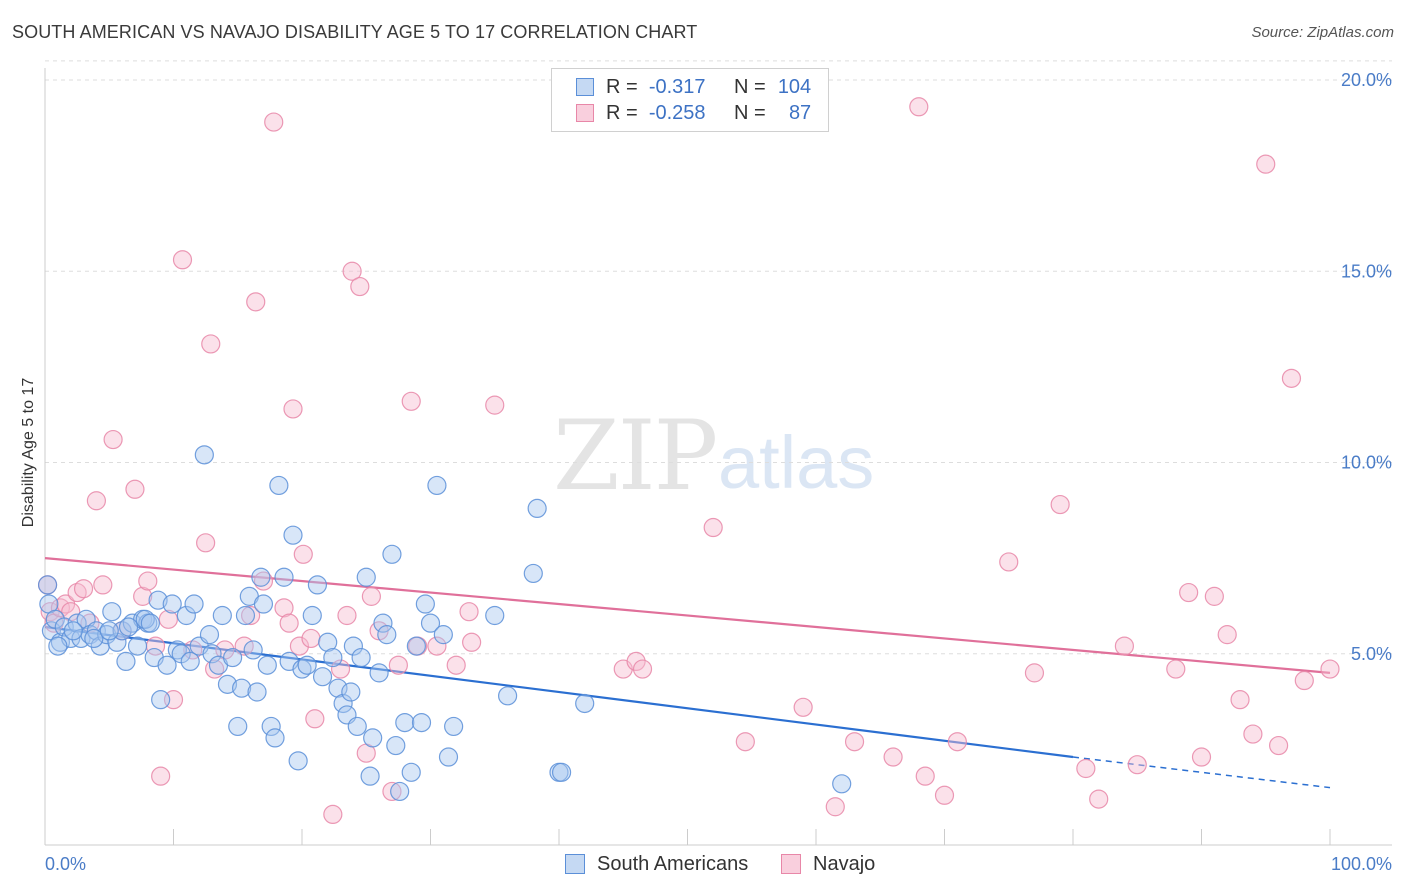 Image resolution: width=1406 pixels, height=892 pixels. Describe the element at coordinates (622, 112) in the screenshot. I see `legend-r-label: R =` at that location.